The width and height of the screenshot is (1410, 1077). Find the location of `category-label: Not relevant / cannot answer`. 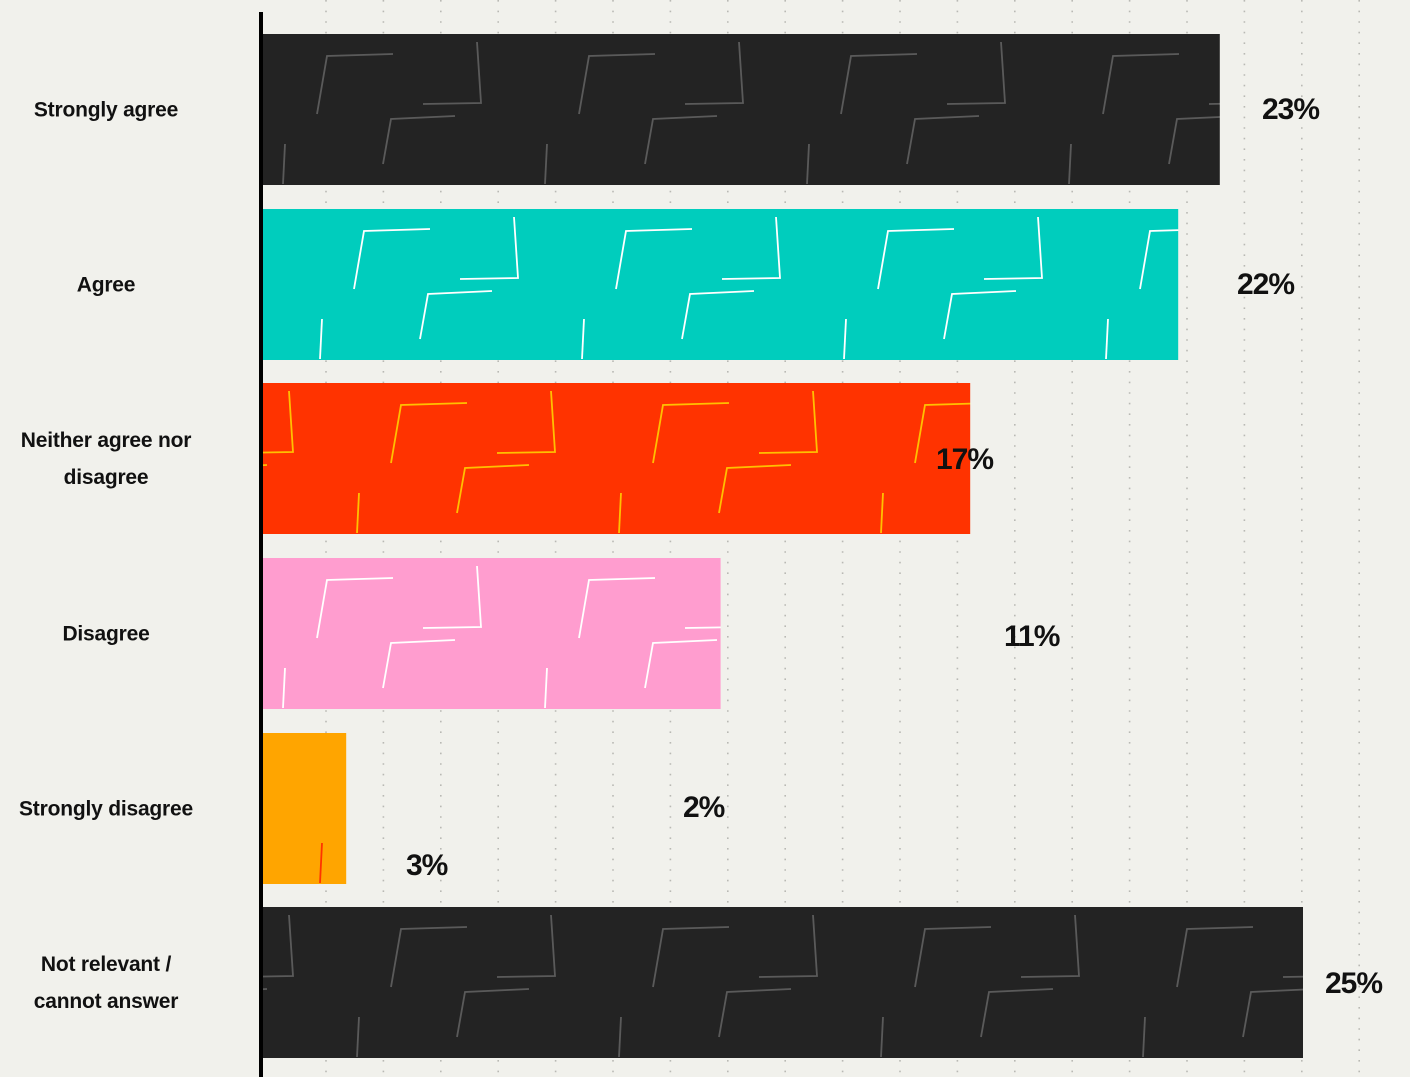

category-label: Not relevant / cannot answer is located at coordinates (106, 982).